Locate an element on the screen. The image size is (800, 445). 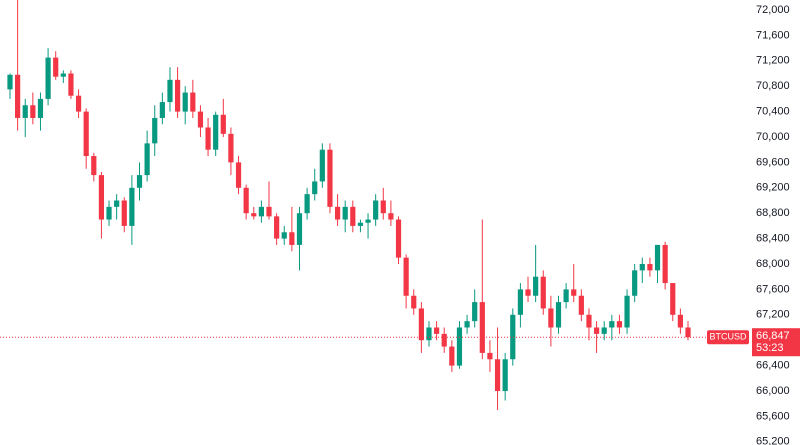
y-tick-label: 69,600 is located at coordinates (773, 162).